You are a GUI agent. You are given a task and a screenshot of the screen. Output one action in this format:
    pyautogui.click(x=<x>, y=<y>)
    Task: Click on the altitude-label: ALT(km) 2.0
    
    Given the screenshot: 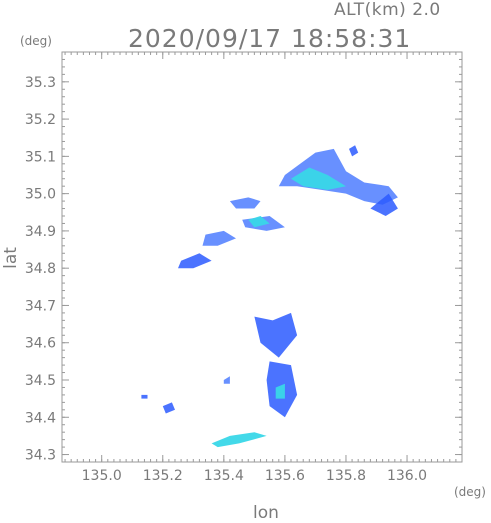 What is the action you would take?
    pyautogui.click(x=387, y=10)
    